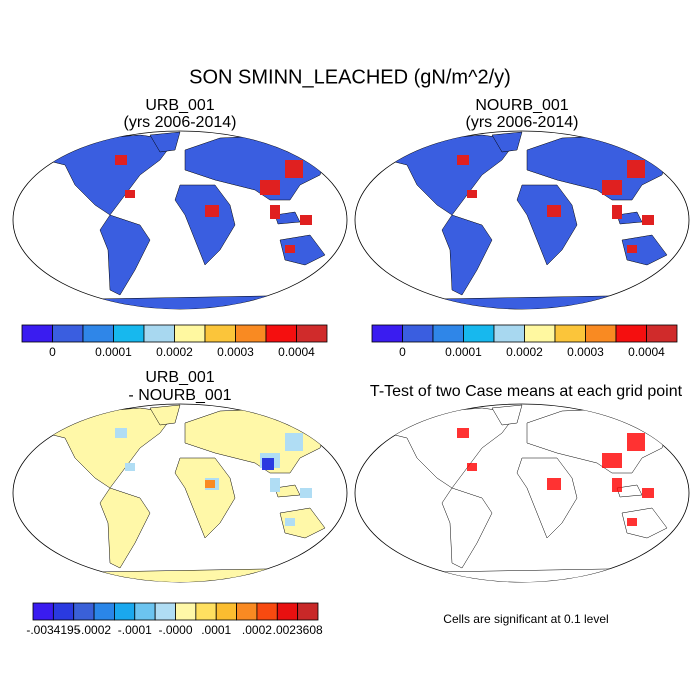 This screenshot has height=700, width=700. Describe the element at coordinates (298, 630) in the screenshot. I see `colorbar-label: .0023608` at that location.